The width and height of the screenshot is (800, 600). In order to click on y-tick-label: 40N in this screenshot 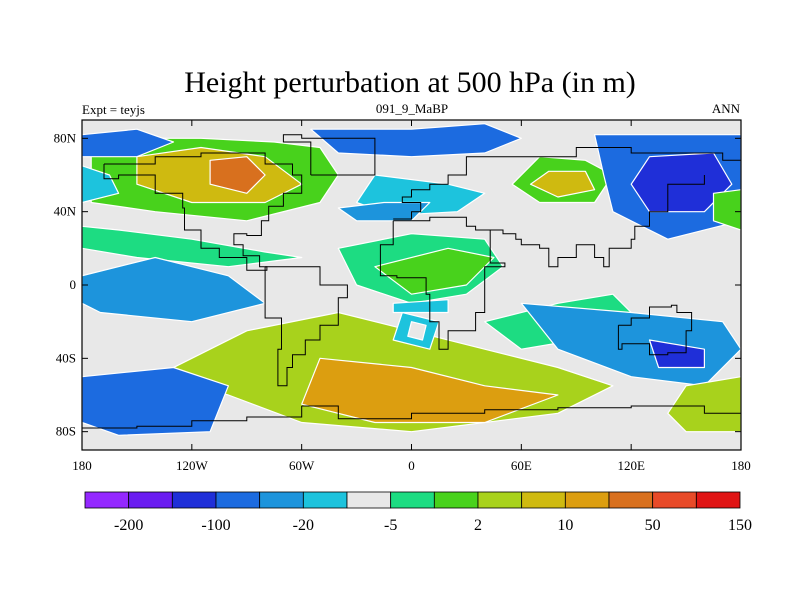, I will do `click(65, 211)`.